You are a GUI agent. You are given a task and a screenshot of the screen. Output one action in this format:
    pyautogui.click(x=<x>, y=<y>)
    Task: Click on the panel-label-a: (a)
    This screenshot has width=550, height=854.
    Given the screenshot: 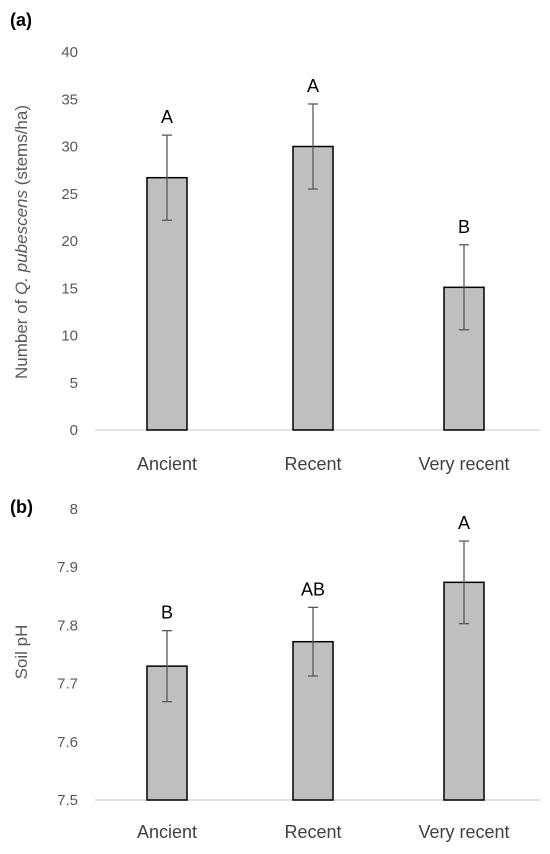 What is the action you would take?
    pyautogui.click(x=21, y=20)
    